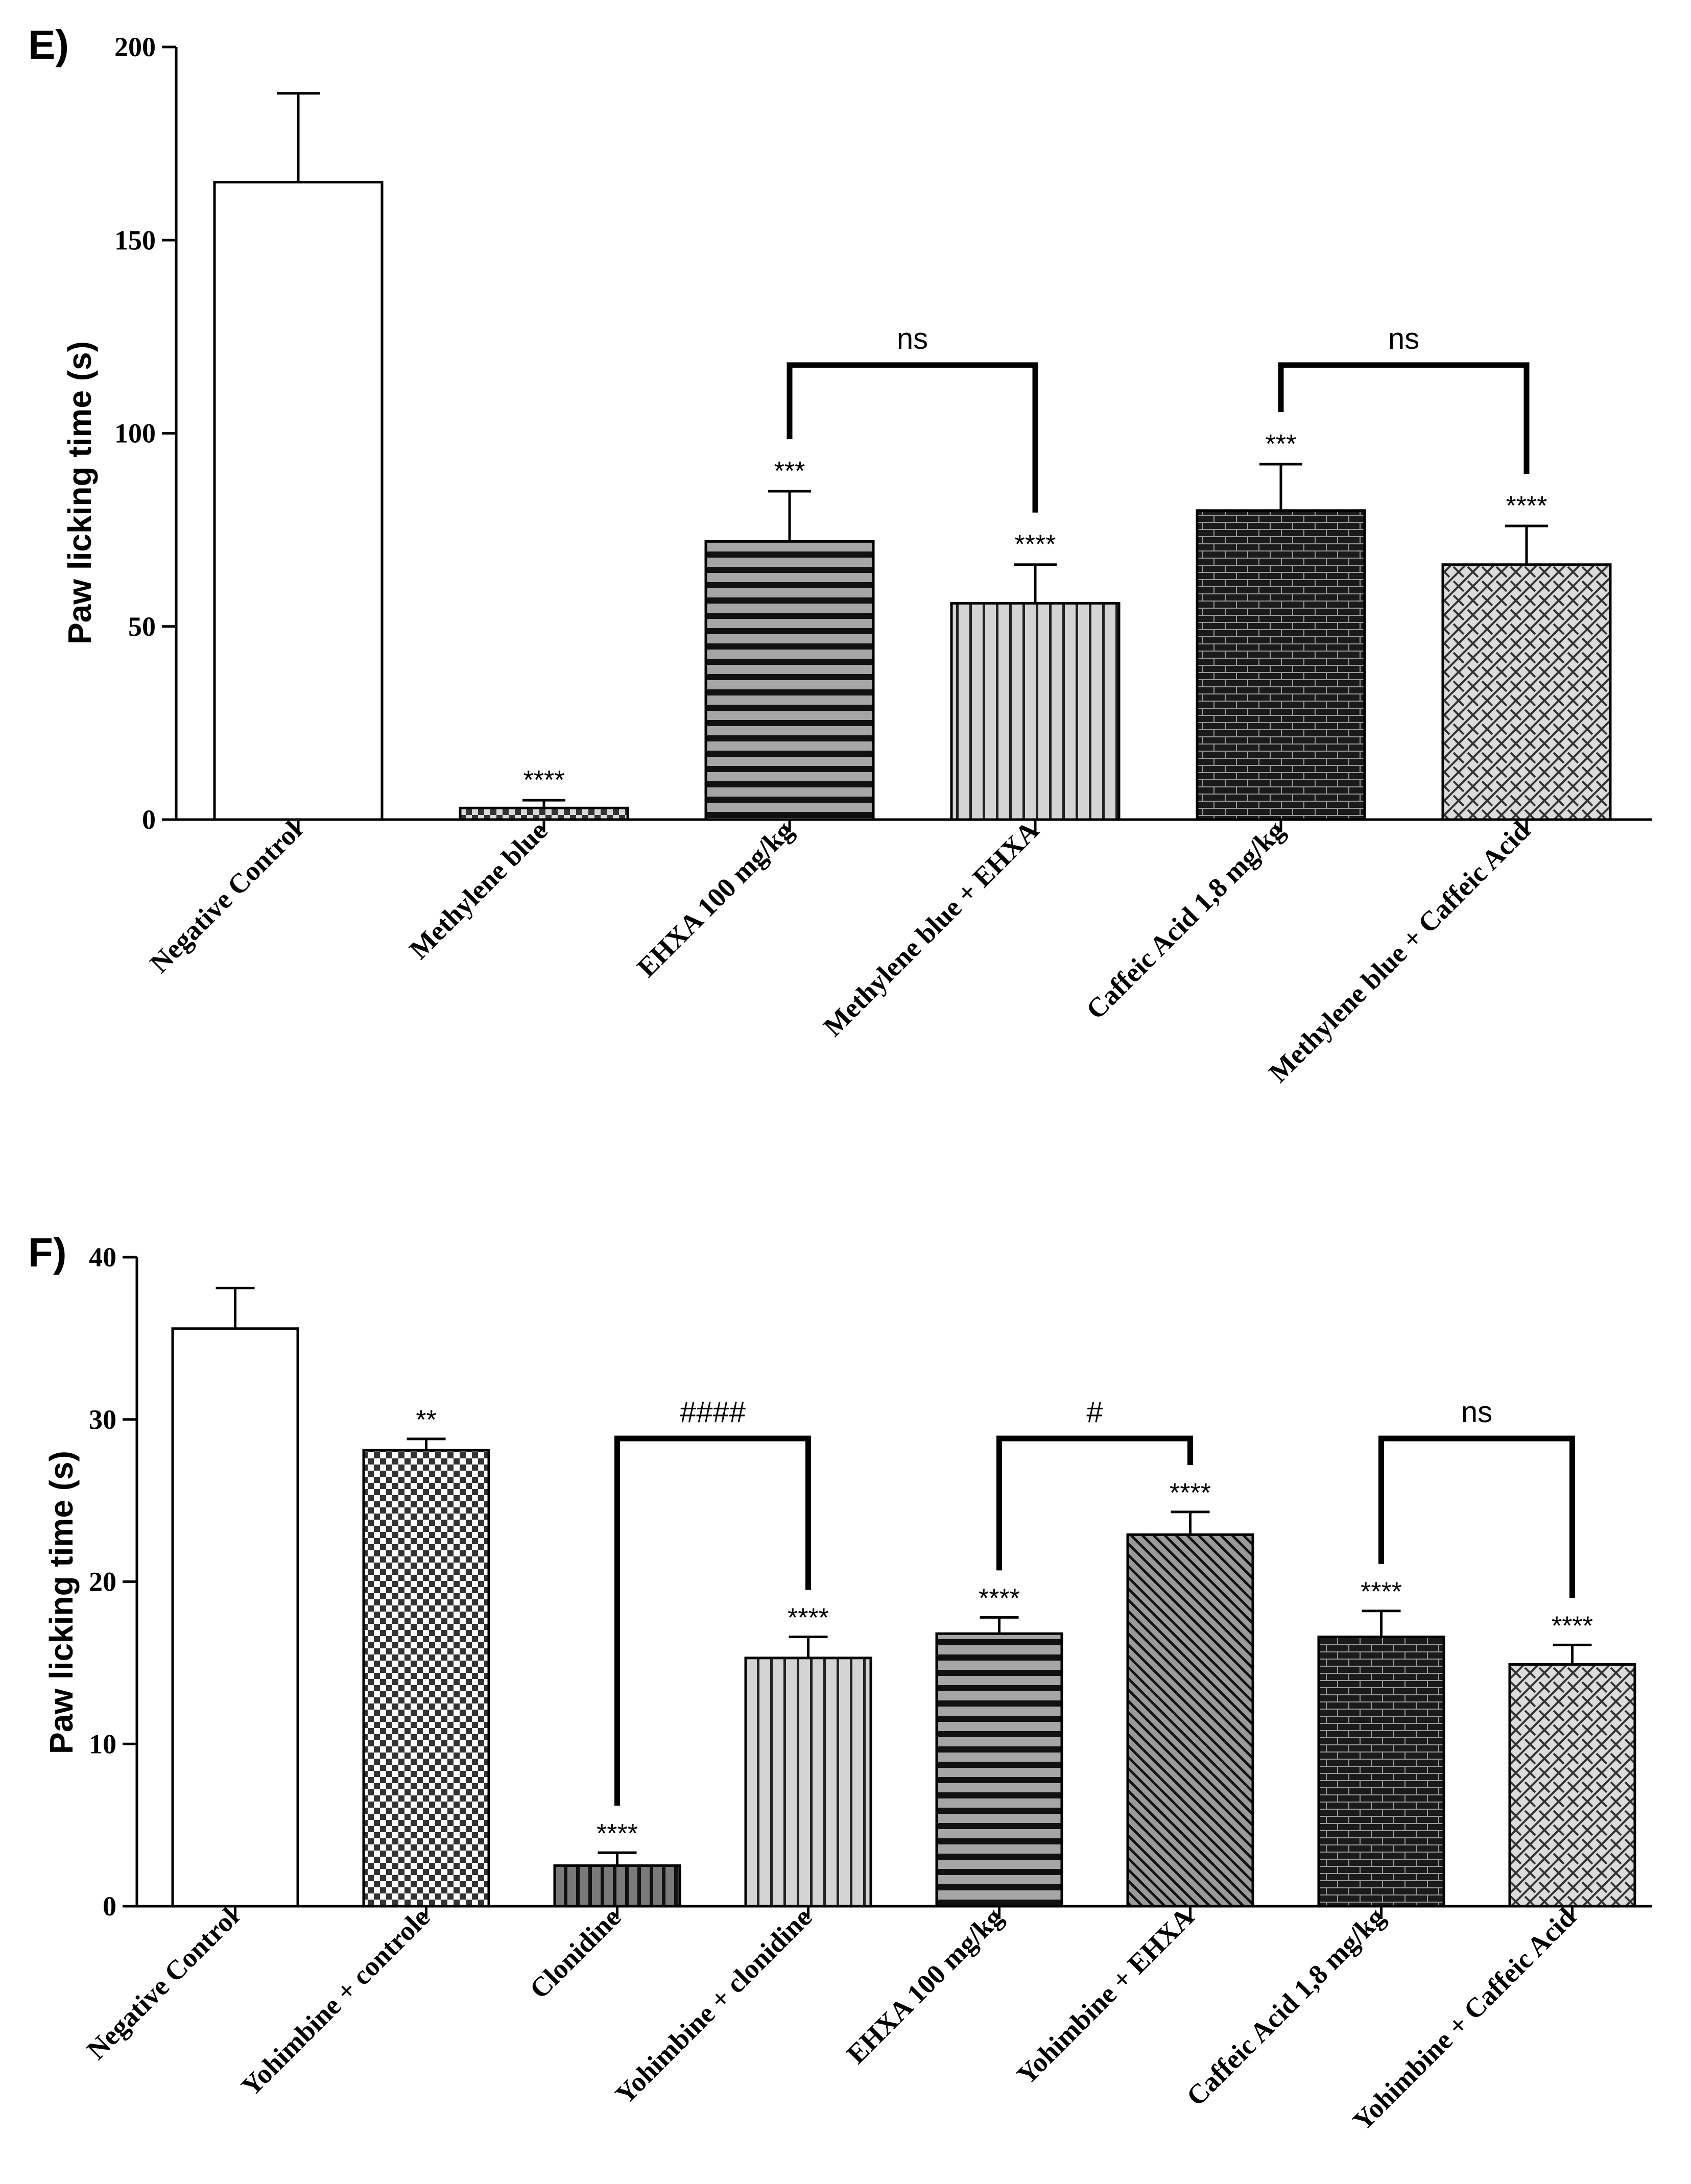 This screenshot has width=1691, height=2184. What do you see at coordinates (426, 1420) in the screenshot?
I see `significance-label: **` at bounding box center [426, 1420].